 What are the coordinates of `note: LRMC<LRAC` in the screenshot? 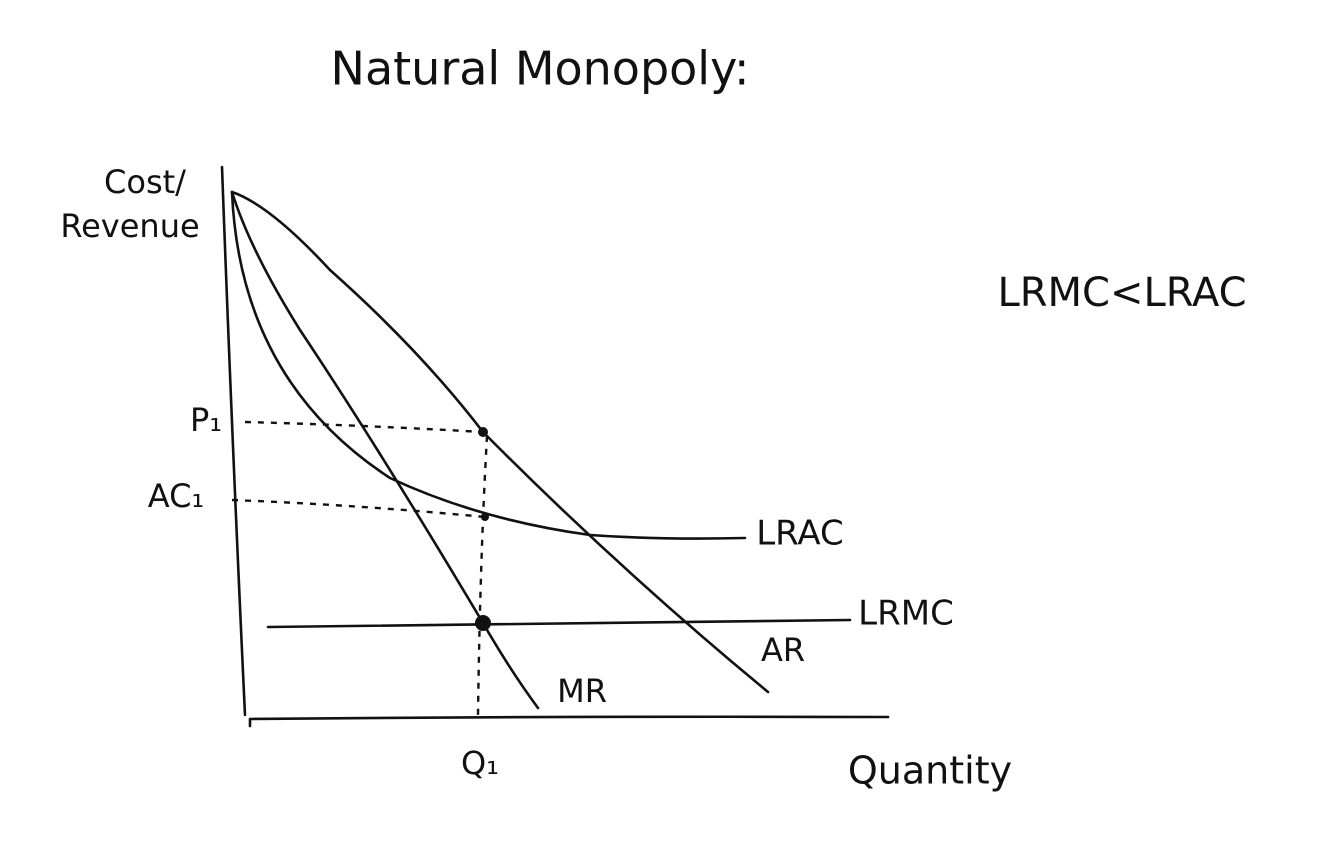 It's located at (1121, 293).